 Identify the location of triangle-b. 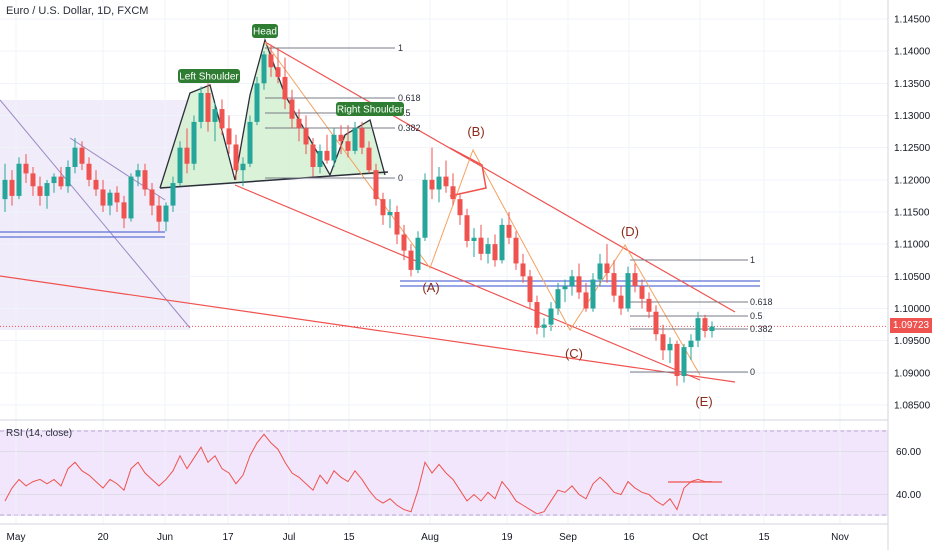
(468, 172).